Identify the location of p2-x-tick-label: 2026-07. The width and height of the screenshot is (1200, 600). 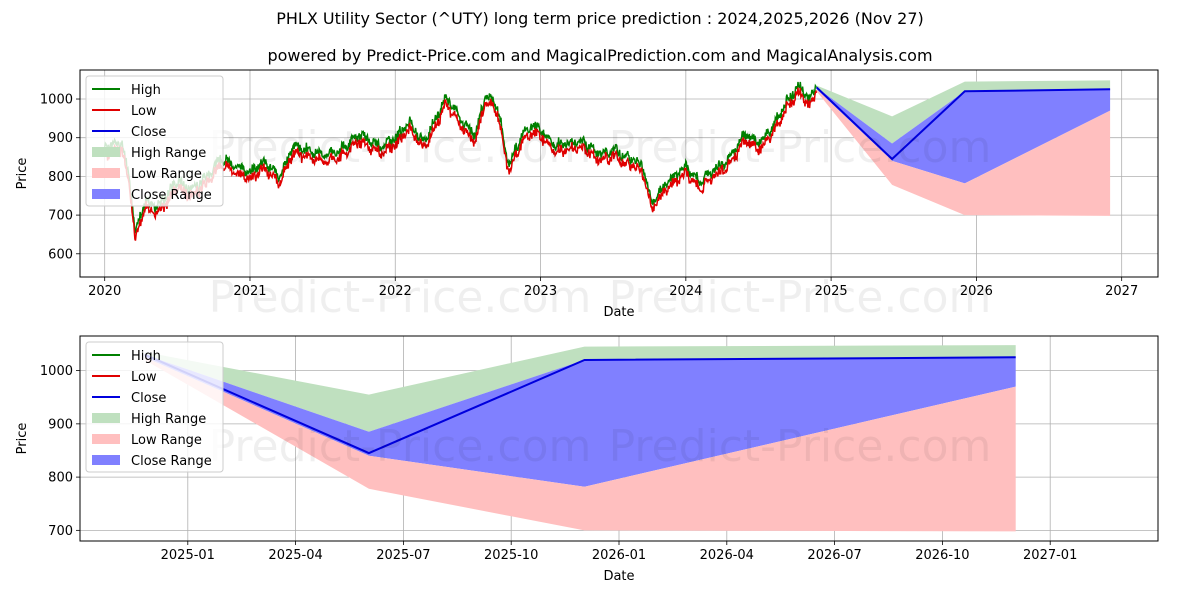
(834, 555).